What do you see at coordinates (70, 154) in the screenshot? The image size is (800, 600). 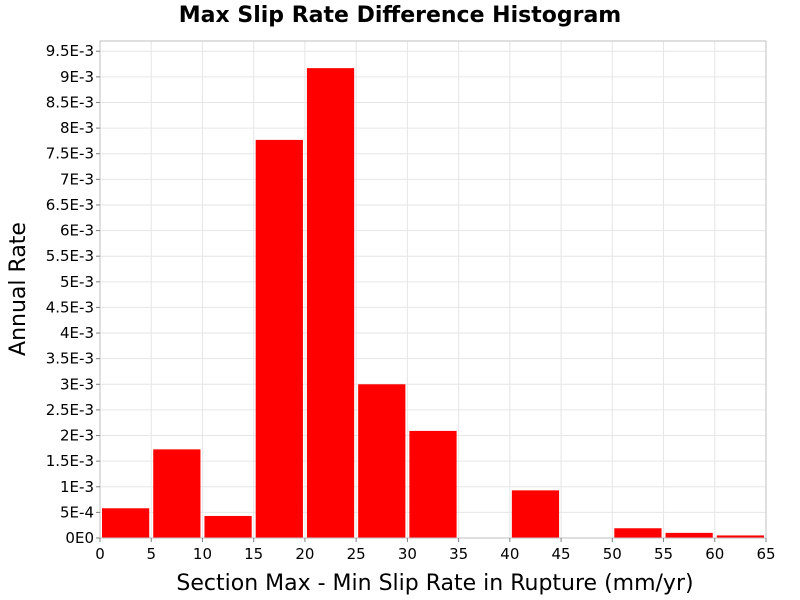 I see `y-tick-label: 7.5E-3` at bounding box center [70, 154].